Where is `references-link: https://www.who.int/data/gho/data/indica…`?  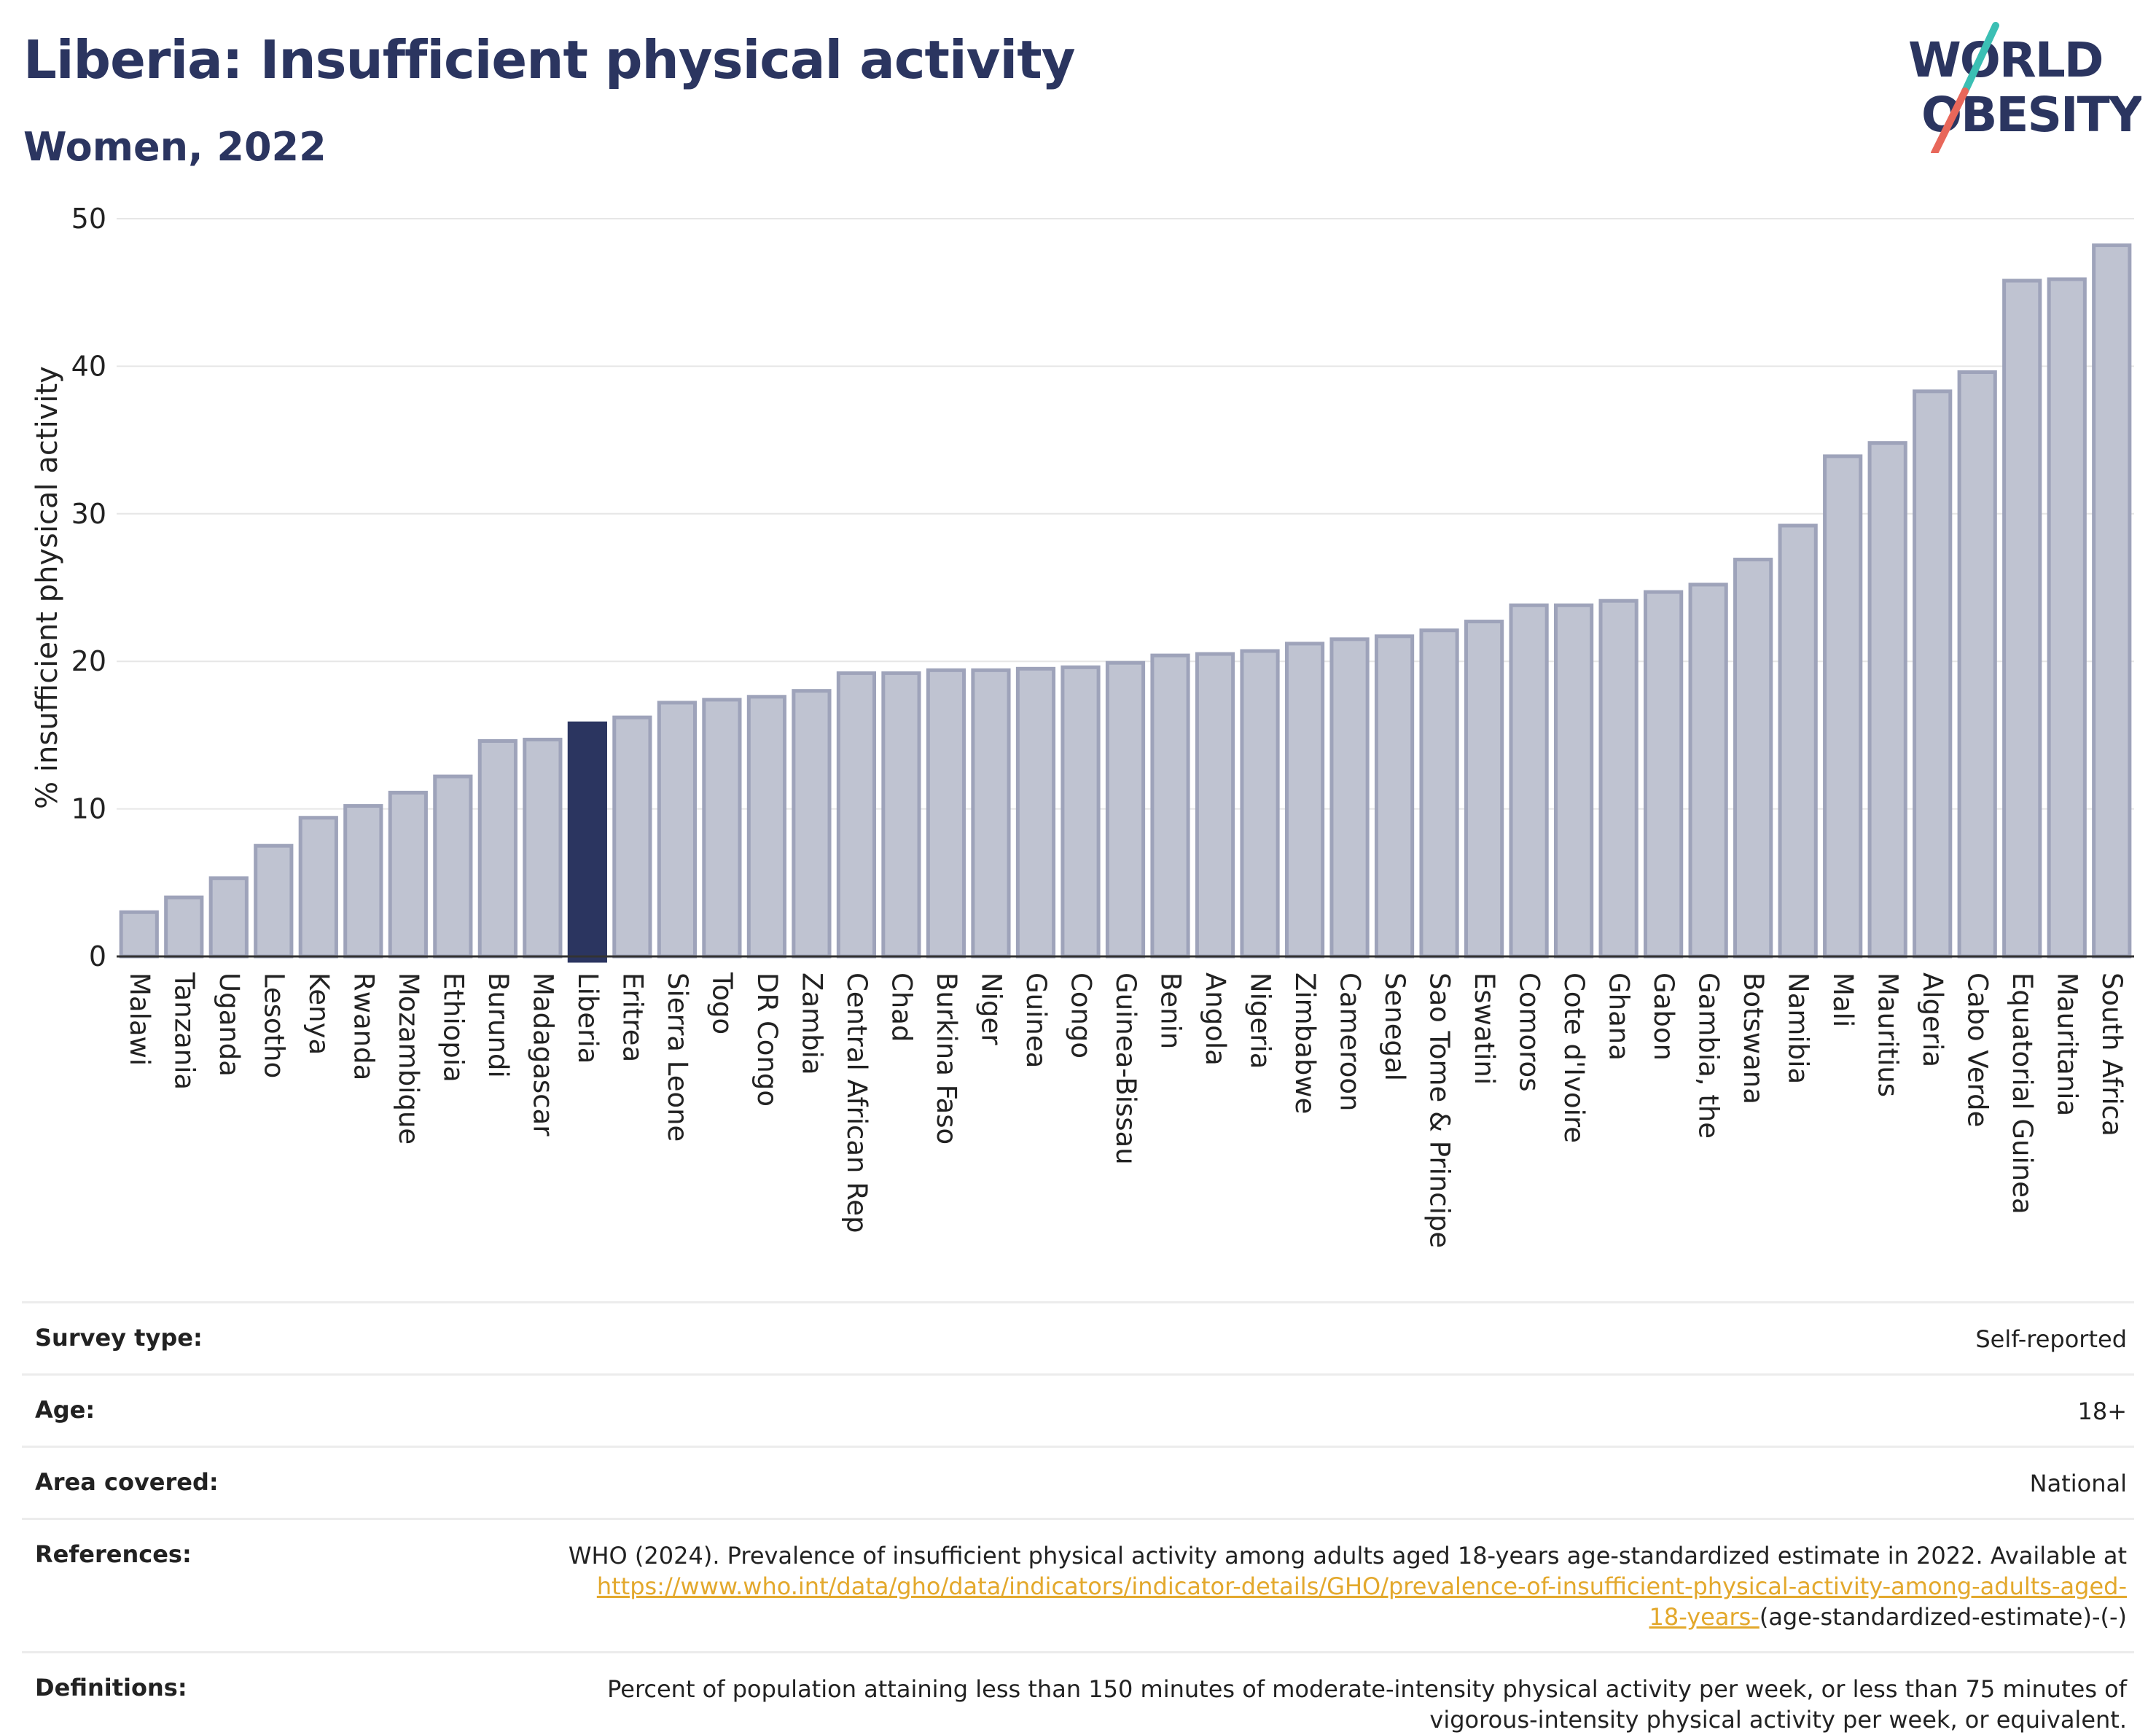
references-link: https://www.who.int/data/gho/data/indica… is located at coordinates (1362, 1601).